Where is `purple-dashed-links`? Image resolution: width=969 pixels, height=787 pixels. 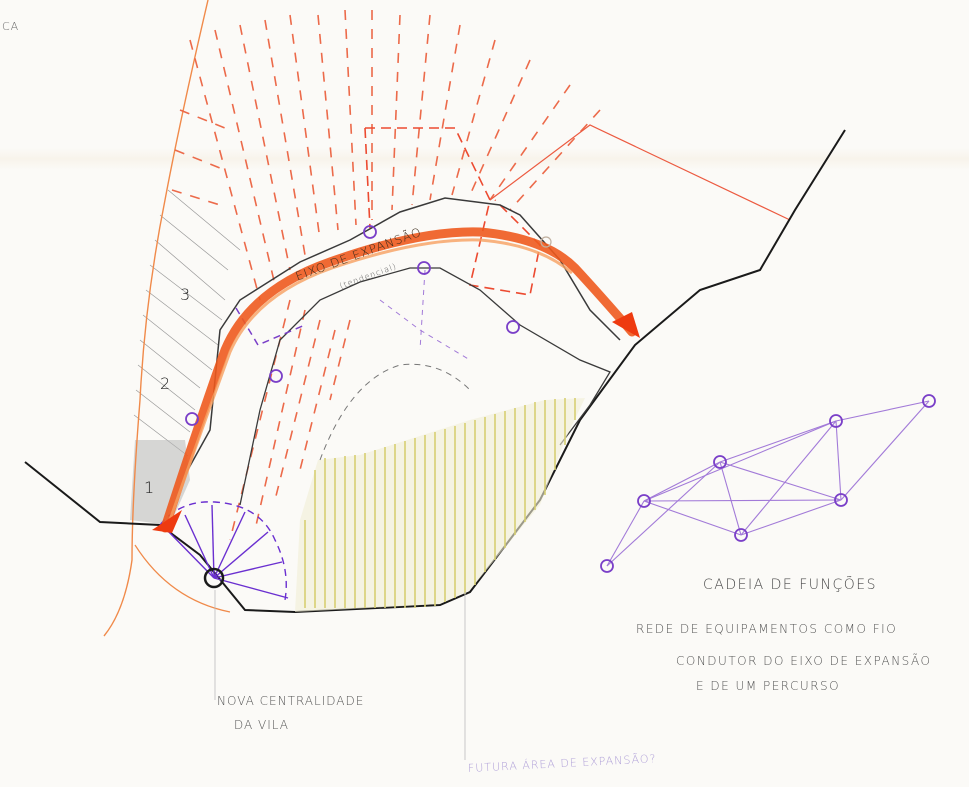 purple-dashed-links is located at coordinates (425, 315).